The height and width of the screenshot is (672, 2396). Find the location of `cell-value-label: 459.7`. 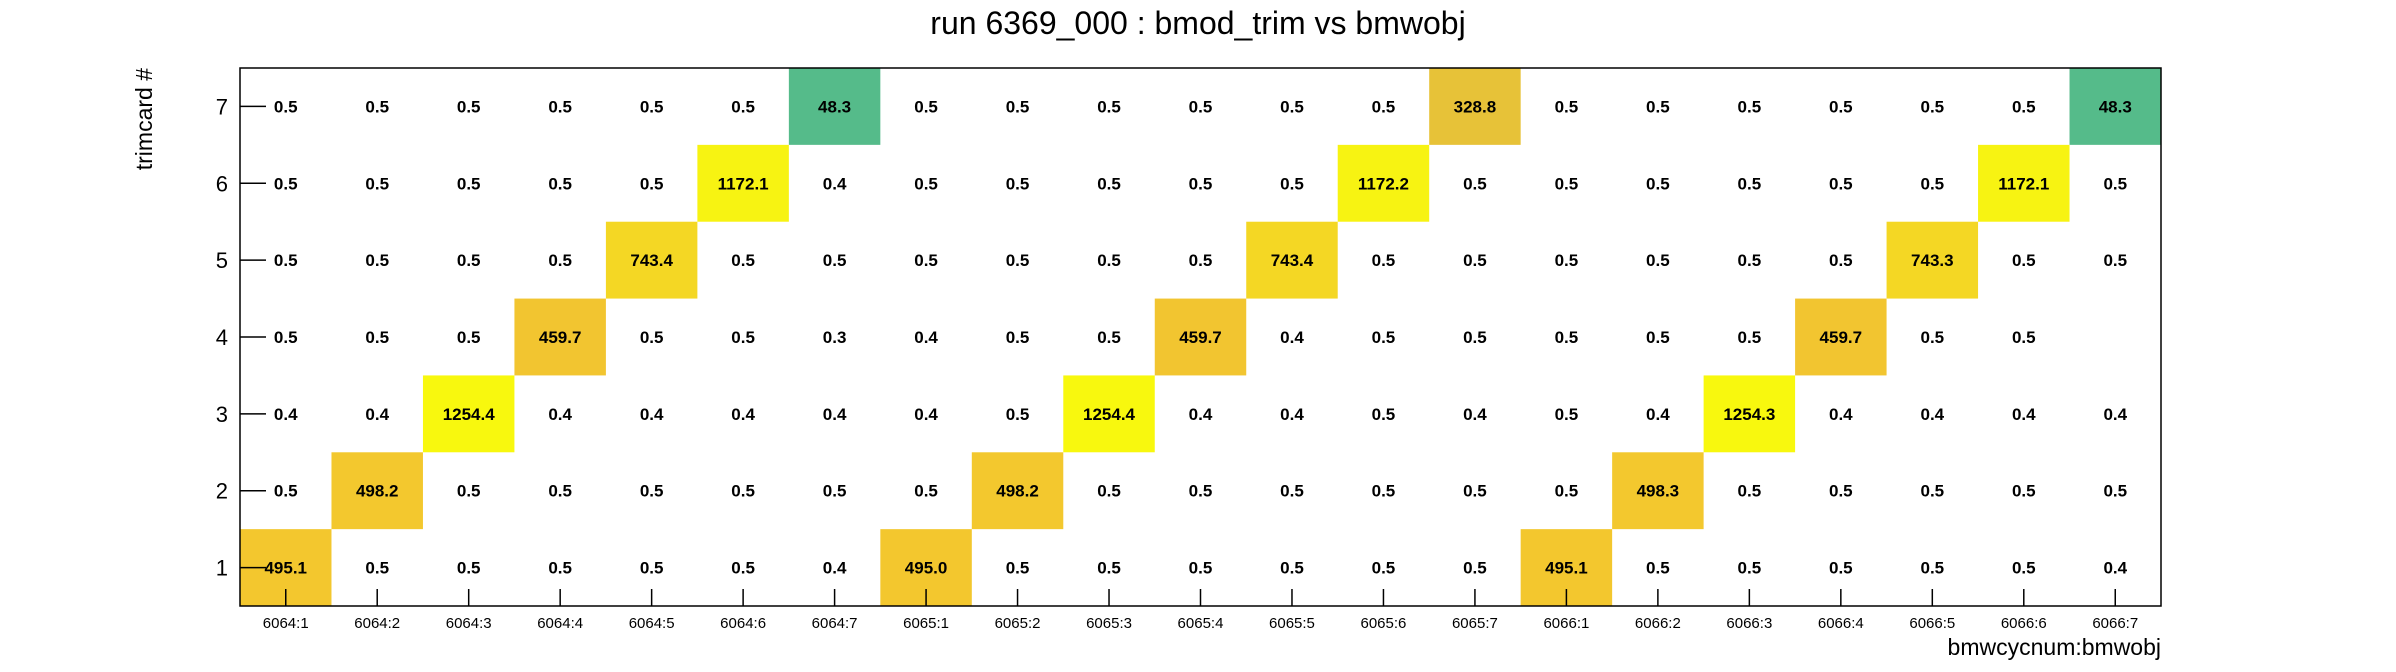

cell-value-label: 459.7 is located at coordinates (1841, 337).